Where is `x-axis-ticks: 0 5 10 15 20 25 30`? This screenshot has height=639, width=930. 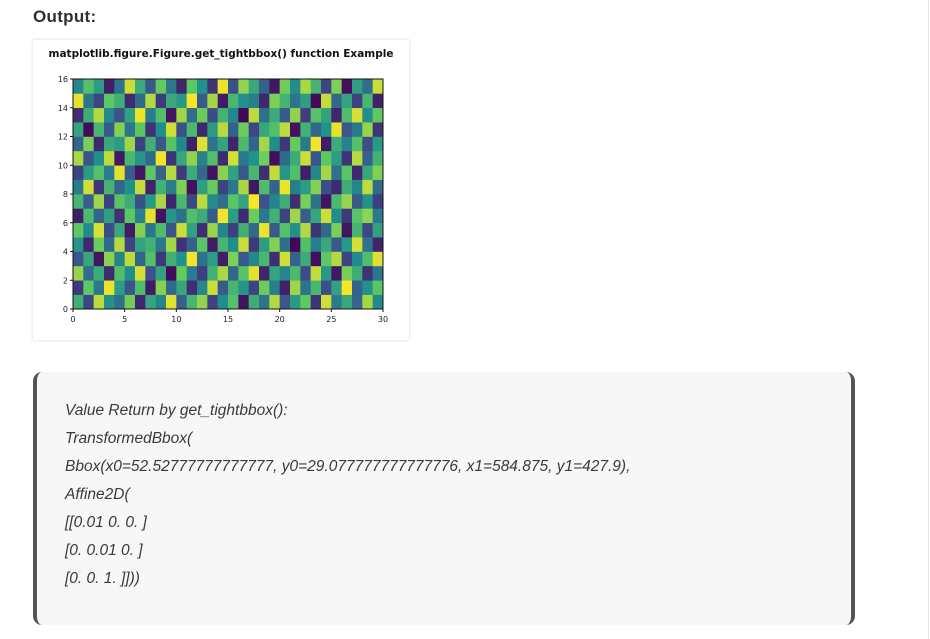 x-axis-ticks: 0 5 10 15 20 25 30 is located at coordinates (229, 316).